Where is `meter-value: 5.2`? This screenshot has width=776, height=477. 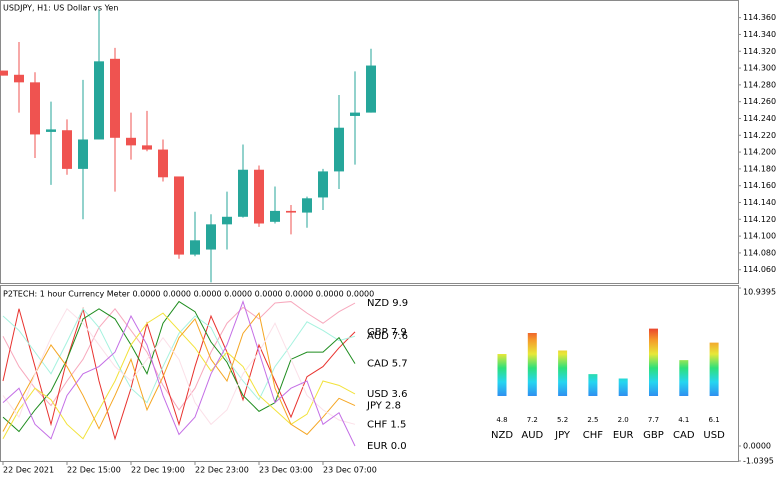
meter-value: 5.2 is located at coordinates (562, 420).